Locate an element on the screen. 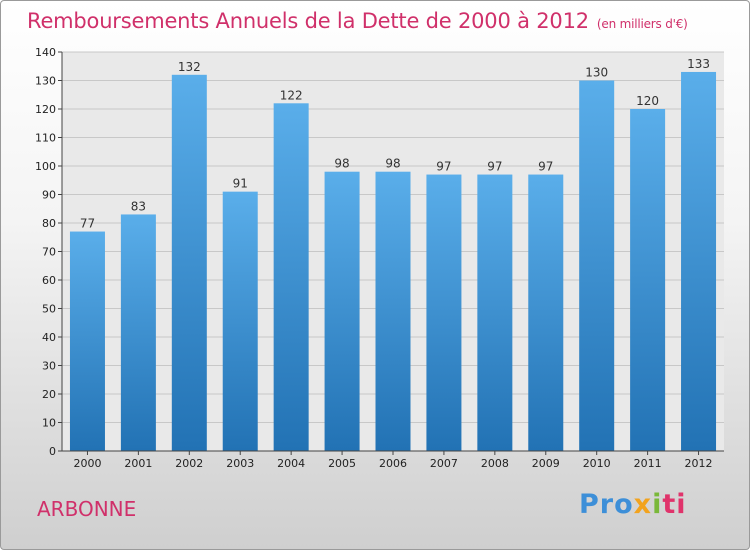 Image resolution: width=750 pixels, height=550 pixels. data-label: 132 is located at coordinates (189, 67).